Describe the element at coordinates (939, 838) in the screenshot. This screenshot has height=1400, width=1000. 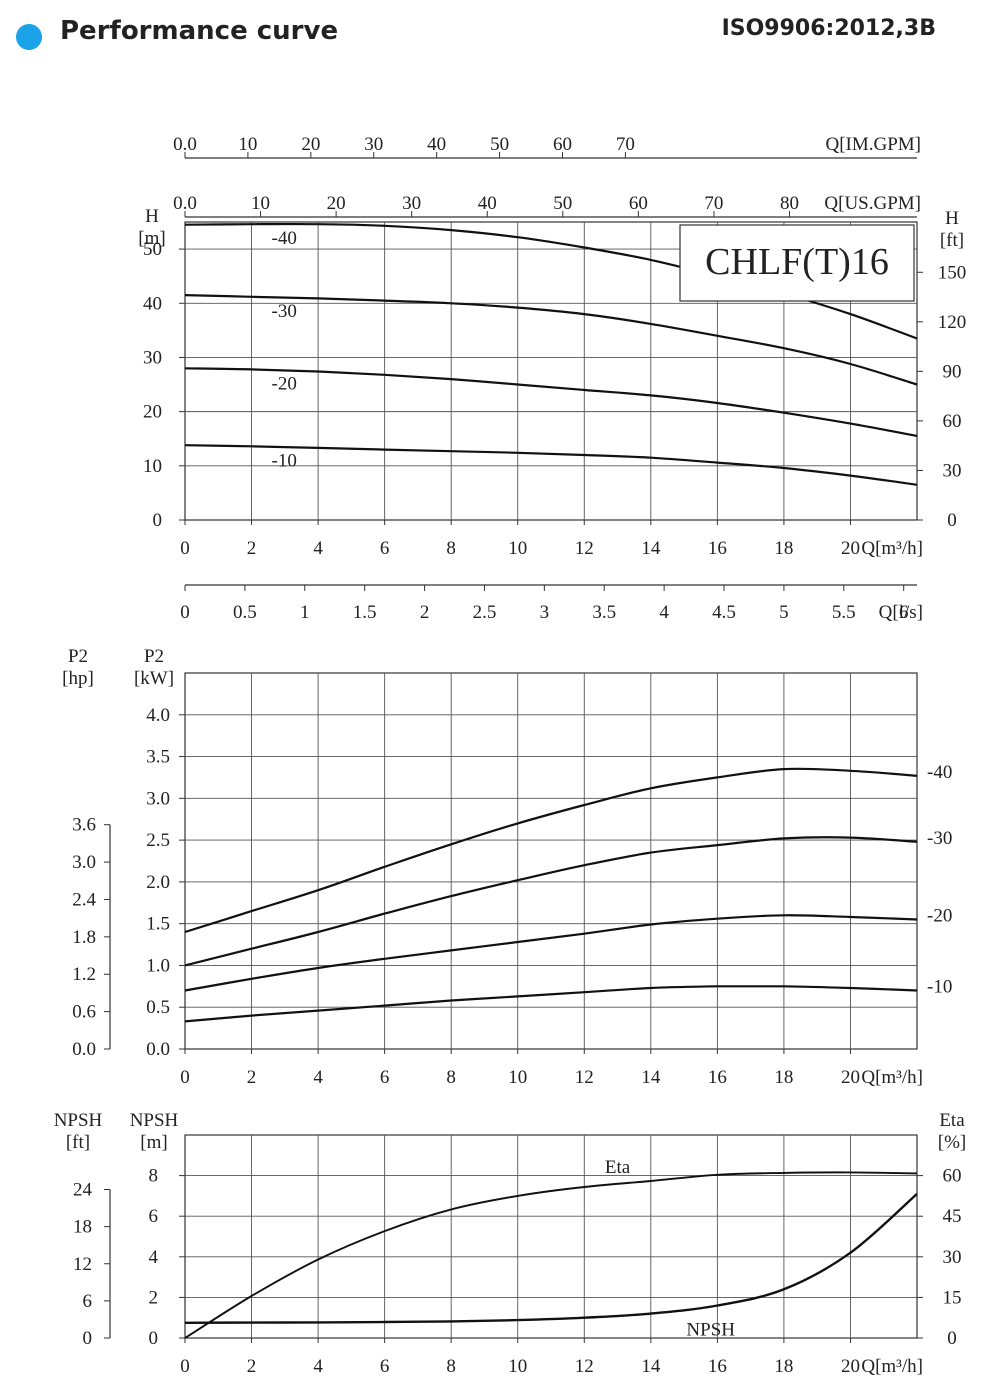
I see `power-series-label: -30` at that location.